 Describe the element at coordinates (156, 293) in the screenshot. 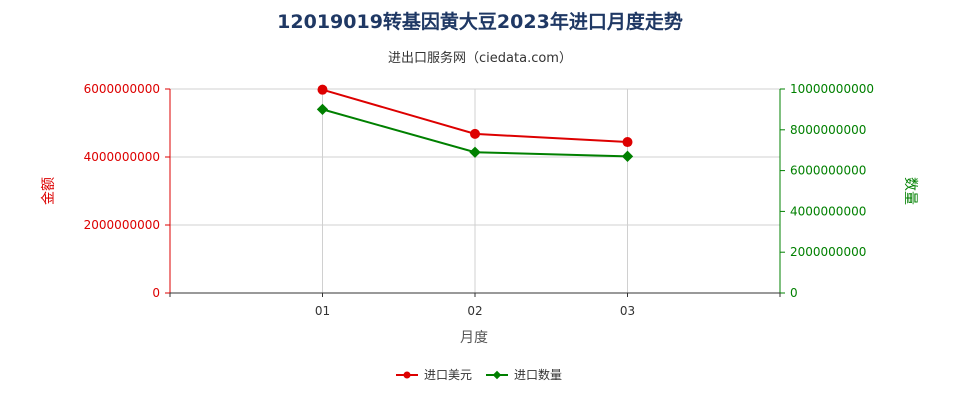

I see `left-tick-label: 0` at that location.